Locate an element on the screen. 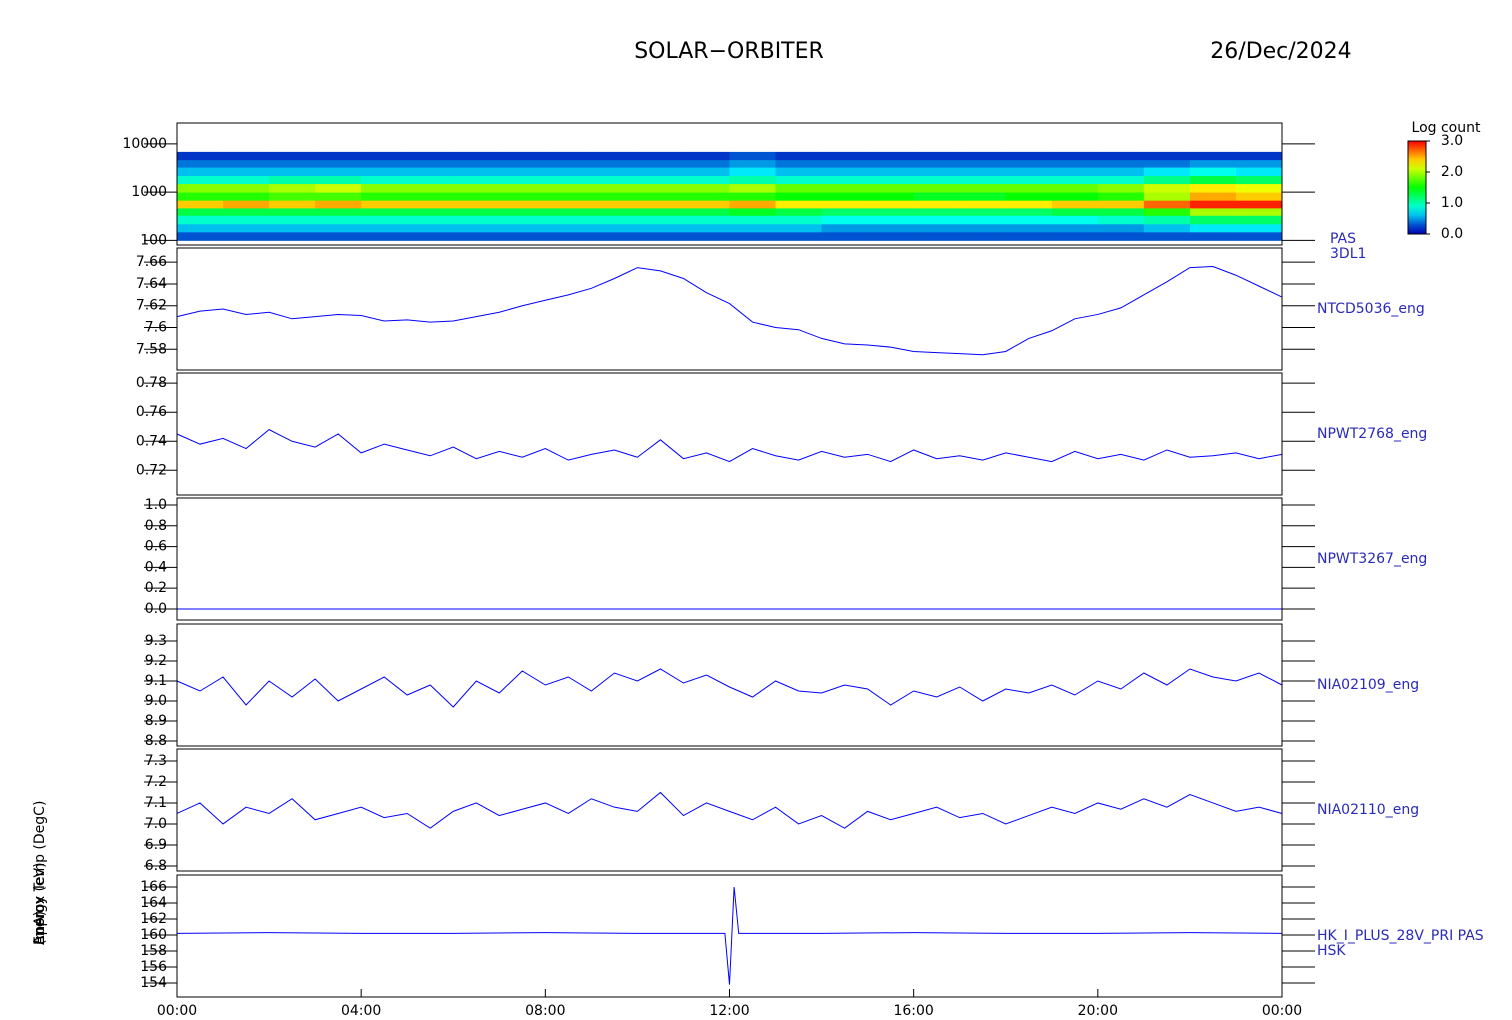 The height and width of the screenshot is (1020, 1512). x-tick-label: 20:00 is located at coordinates (1098, 1011).